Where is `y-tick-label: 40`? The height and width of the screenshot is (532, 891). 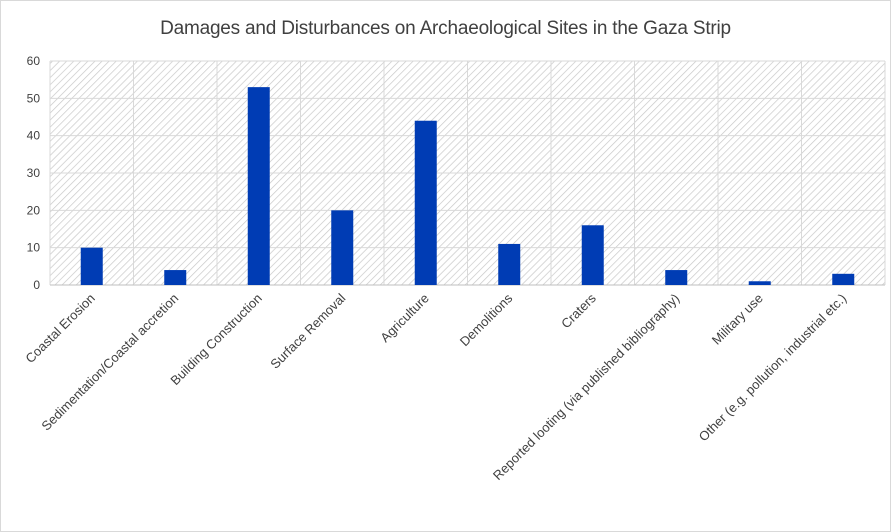 y-tick-label: 40 is located at coordinates (34, 136).